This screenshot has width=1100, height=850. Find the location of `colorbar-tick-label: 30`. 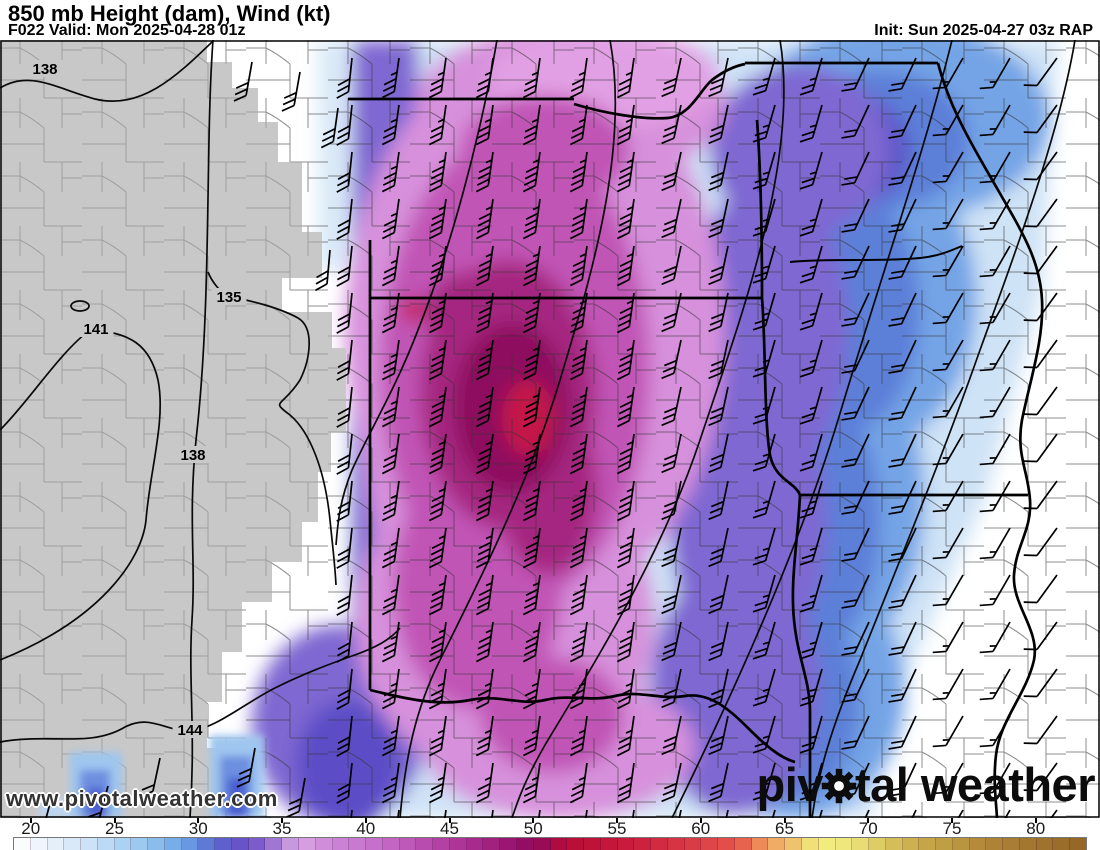

colorbar-tick-label: 30 is located at coordinates (198, 828).